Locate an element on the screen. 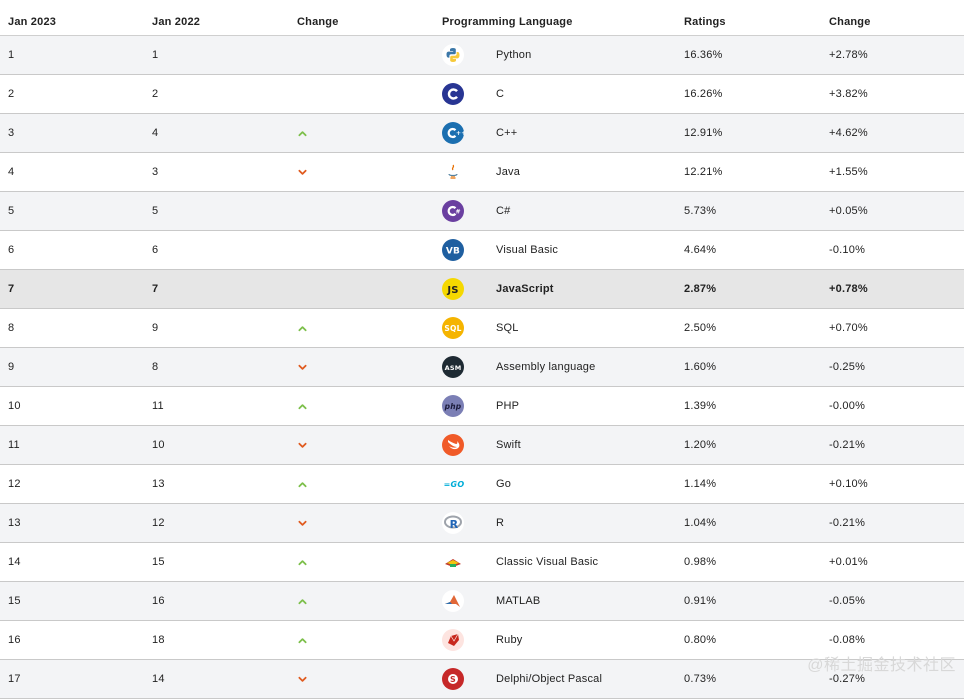 The height and width of the screenshot is (699, 964). table-row: 2 2 C 16.26% +3.82% is located at coordinates (482, 94).